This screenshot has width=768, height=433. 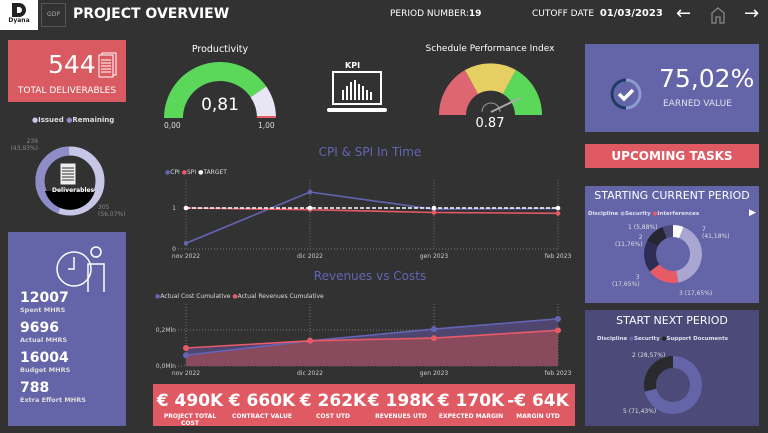 I want to click on series-line-spi, so click(x=372, y=211).